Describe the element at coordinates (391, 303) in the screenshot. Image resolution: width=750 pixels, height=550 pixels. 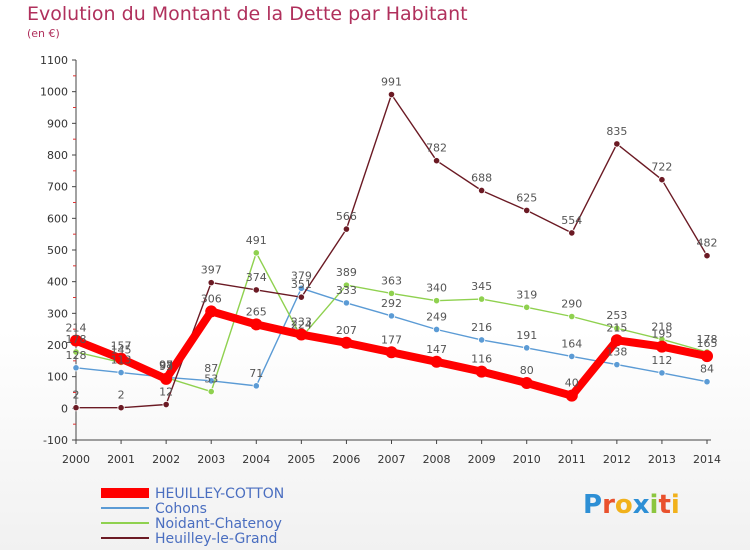
I see `data-label: 292` at that location.